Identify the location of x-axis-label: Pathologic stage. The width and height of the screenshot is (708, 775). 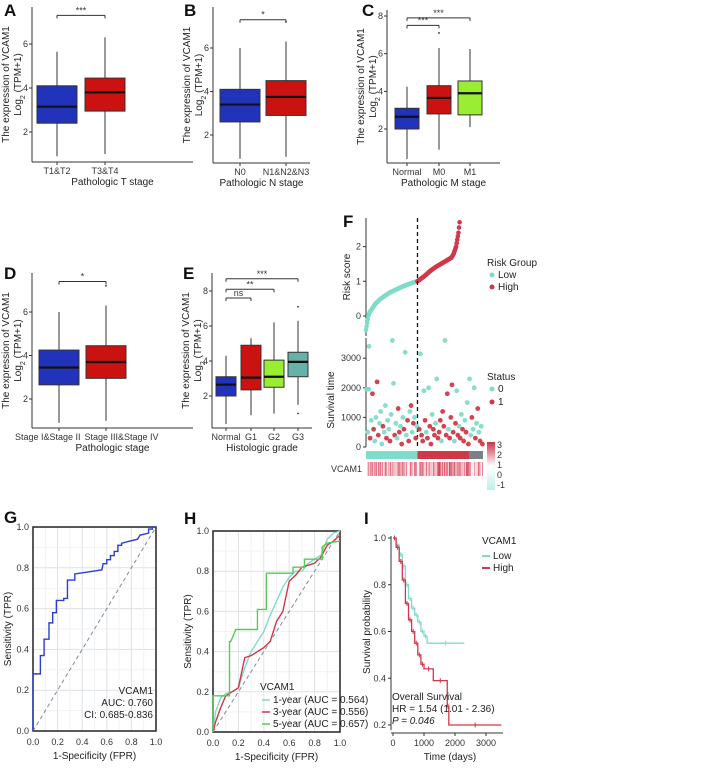
(113, 448).